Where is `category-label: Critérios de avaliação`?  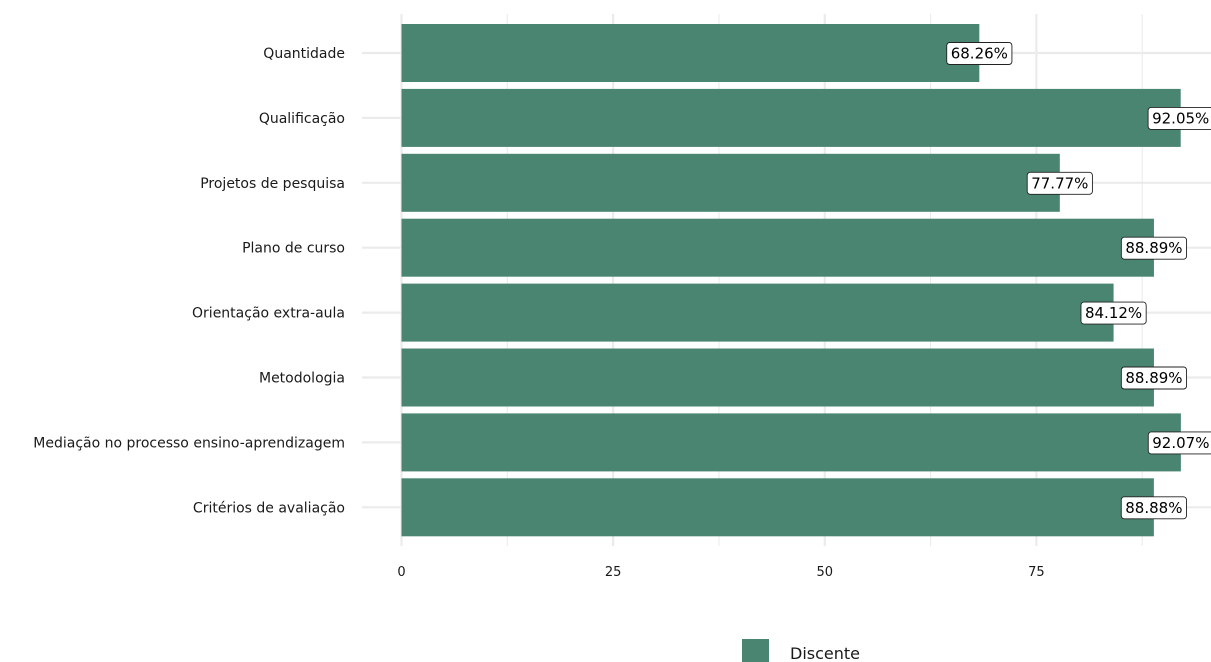 category-label: Critérios de avaliação is located at coordinates (269, 508).